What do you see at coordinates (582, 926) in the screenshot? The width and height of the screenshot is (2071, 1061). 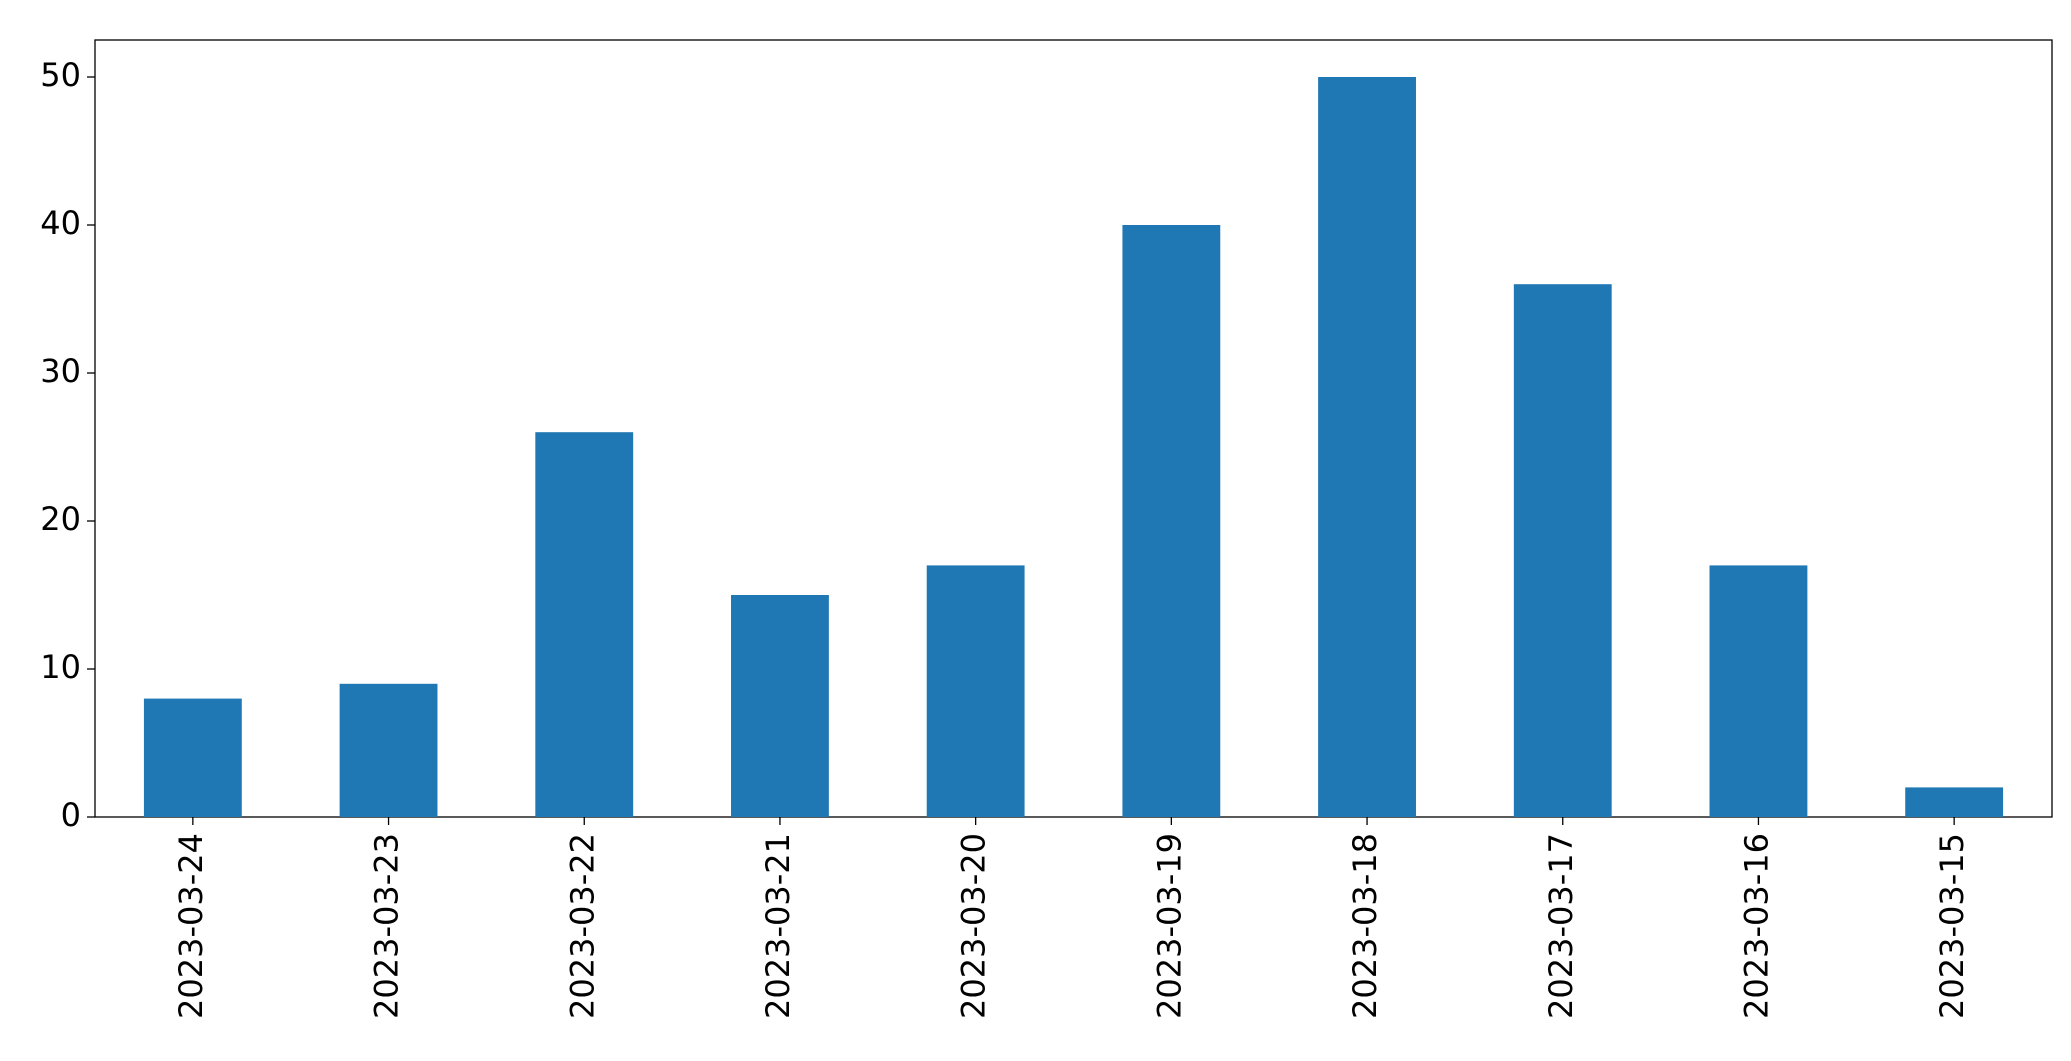 I see `x-tick-label: 2023-03-22` at bounding box center [582, 926].